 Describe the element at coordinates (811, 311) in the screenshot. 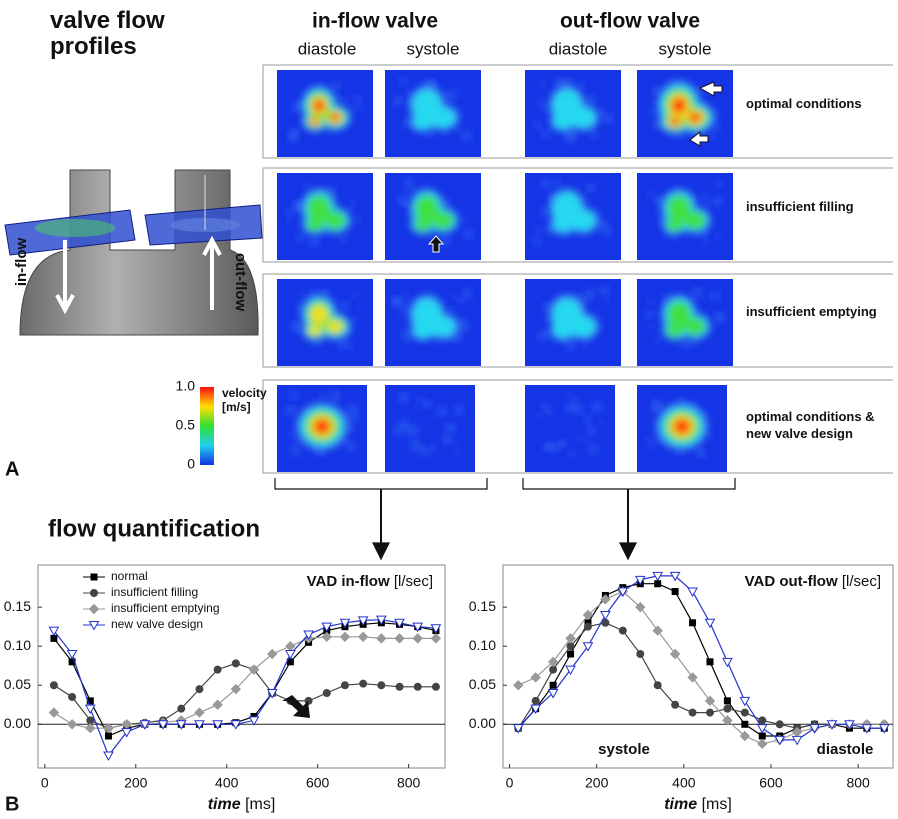

I see `row-label: insufficient emptying` at that location.